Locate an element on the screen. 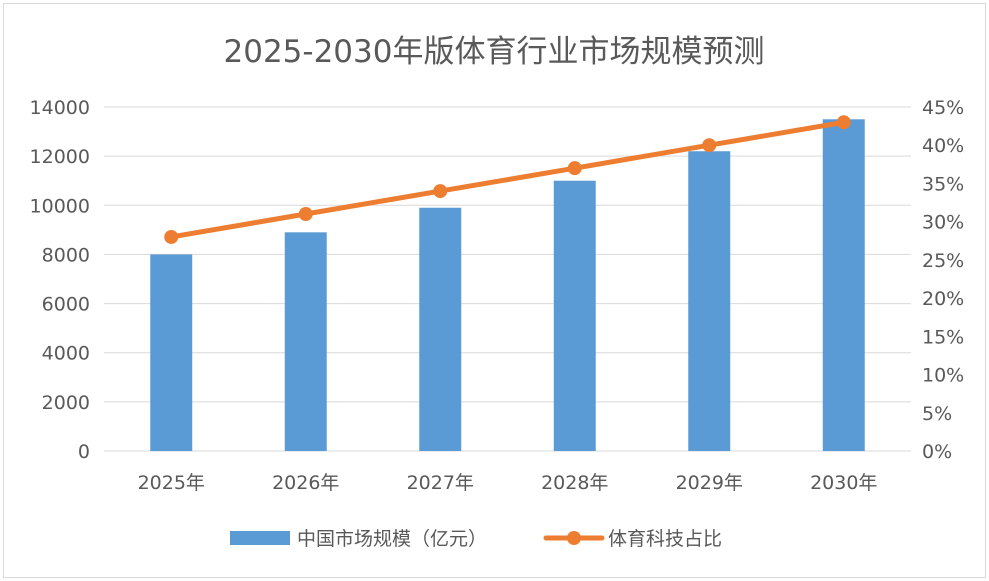 The width and height of the screenshot is (989, 581). legend-label-line: 体育科技占比 is located at coordinates (665, 539).